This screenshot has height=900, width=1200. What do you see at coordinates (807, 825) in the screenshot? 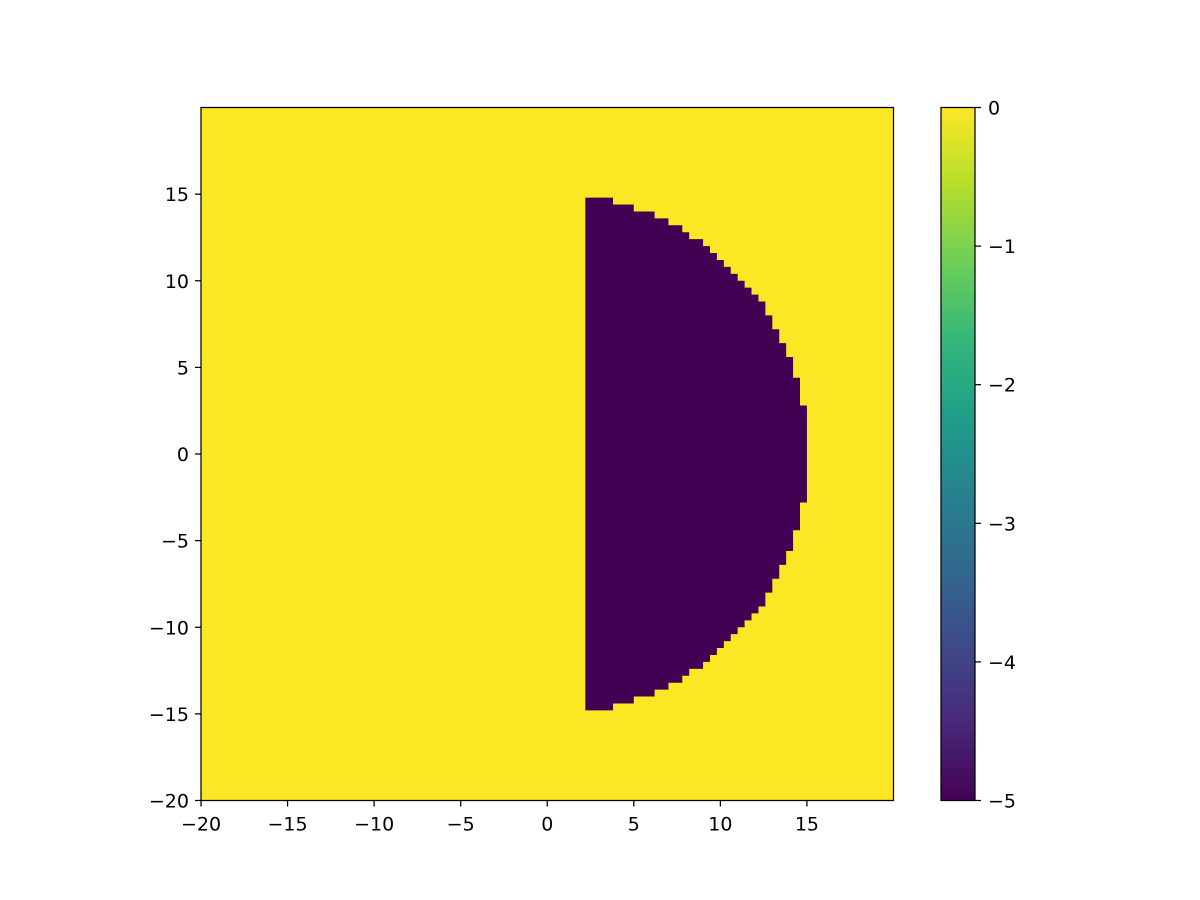
I see `x-tick-label: 15` at bounding box center [807, 825].